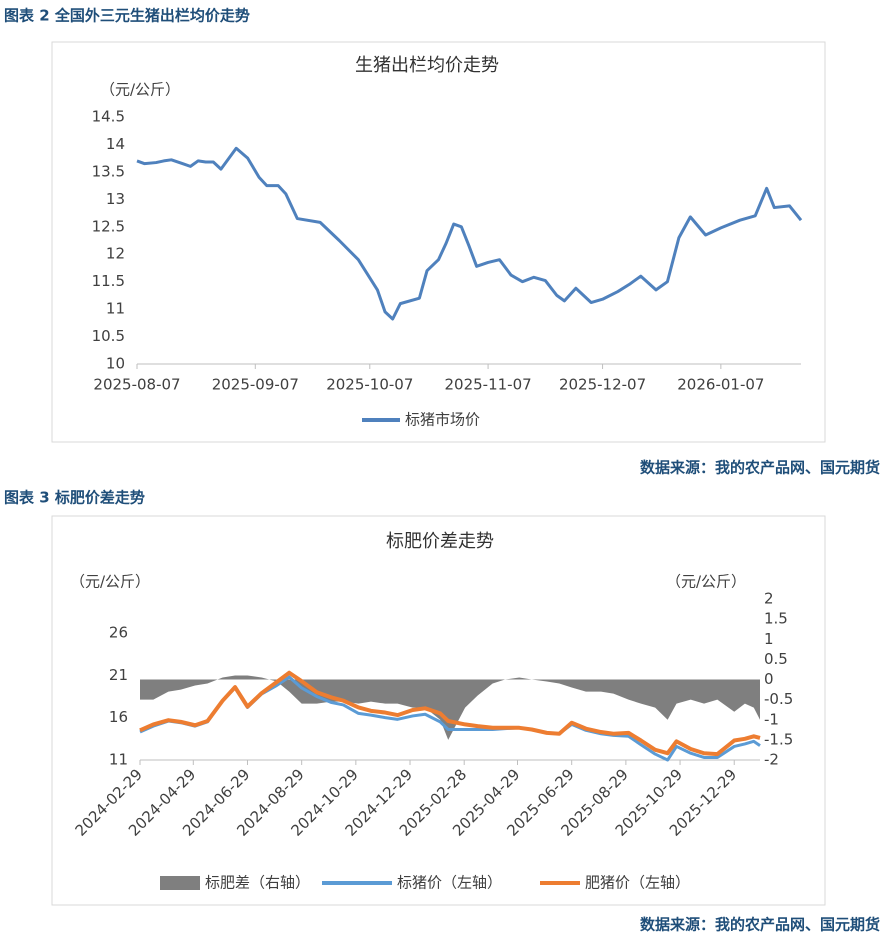 Image resolution: width=894 pixels, height=944 pixels. What do you see at coordinates (450, 707) in the screenshot?
I see `area` at bounding box center [450, 707].